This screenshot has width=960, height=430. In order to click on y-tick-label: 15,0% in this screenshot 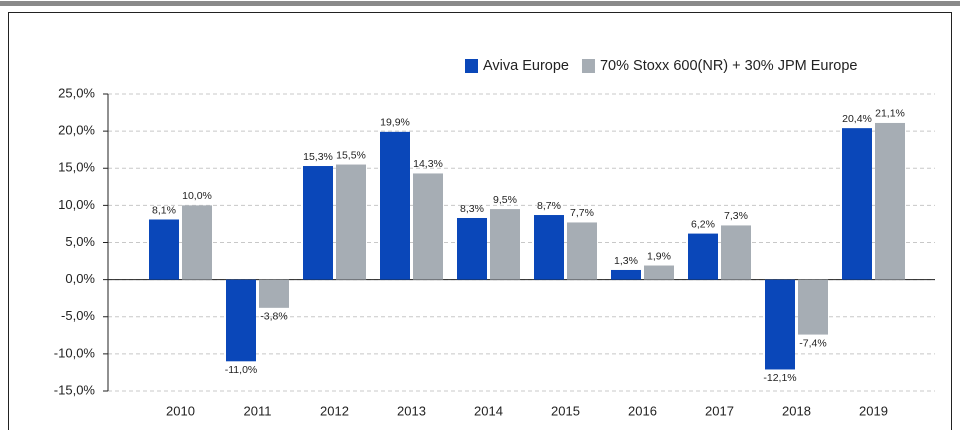, I will do `click(76, 167)`.